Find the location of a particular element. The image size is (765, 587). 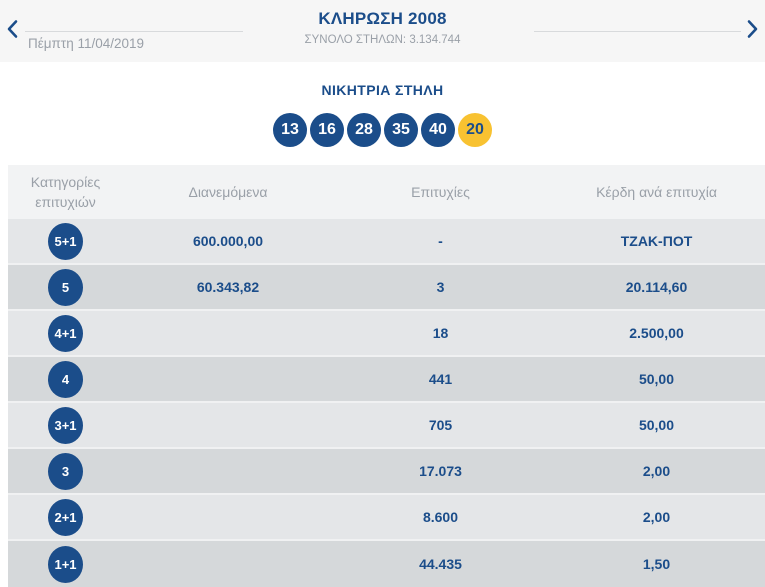

winning-numbers: 13 16 28 35 40 20 is located at coordinates (382, 130).